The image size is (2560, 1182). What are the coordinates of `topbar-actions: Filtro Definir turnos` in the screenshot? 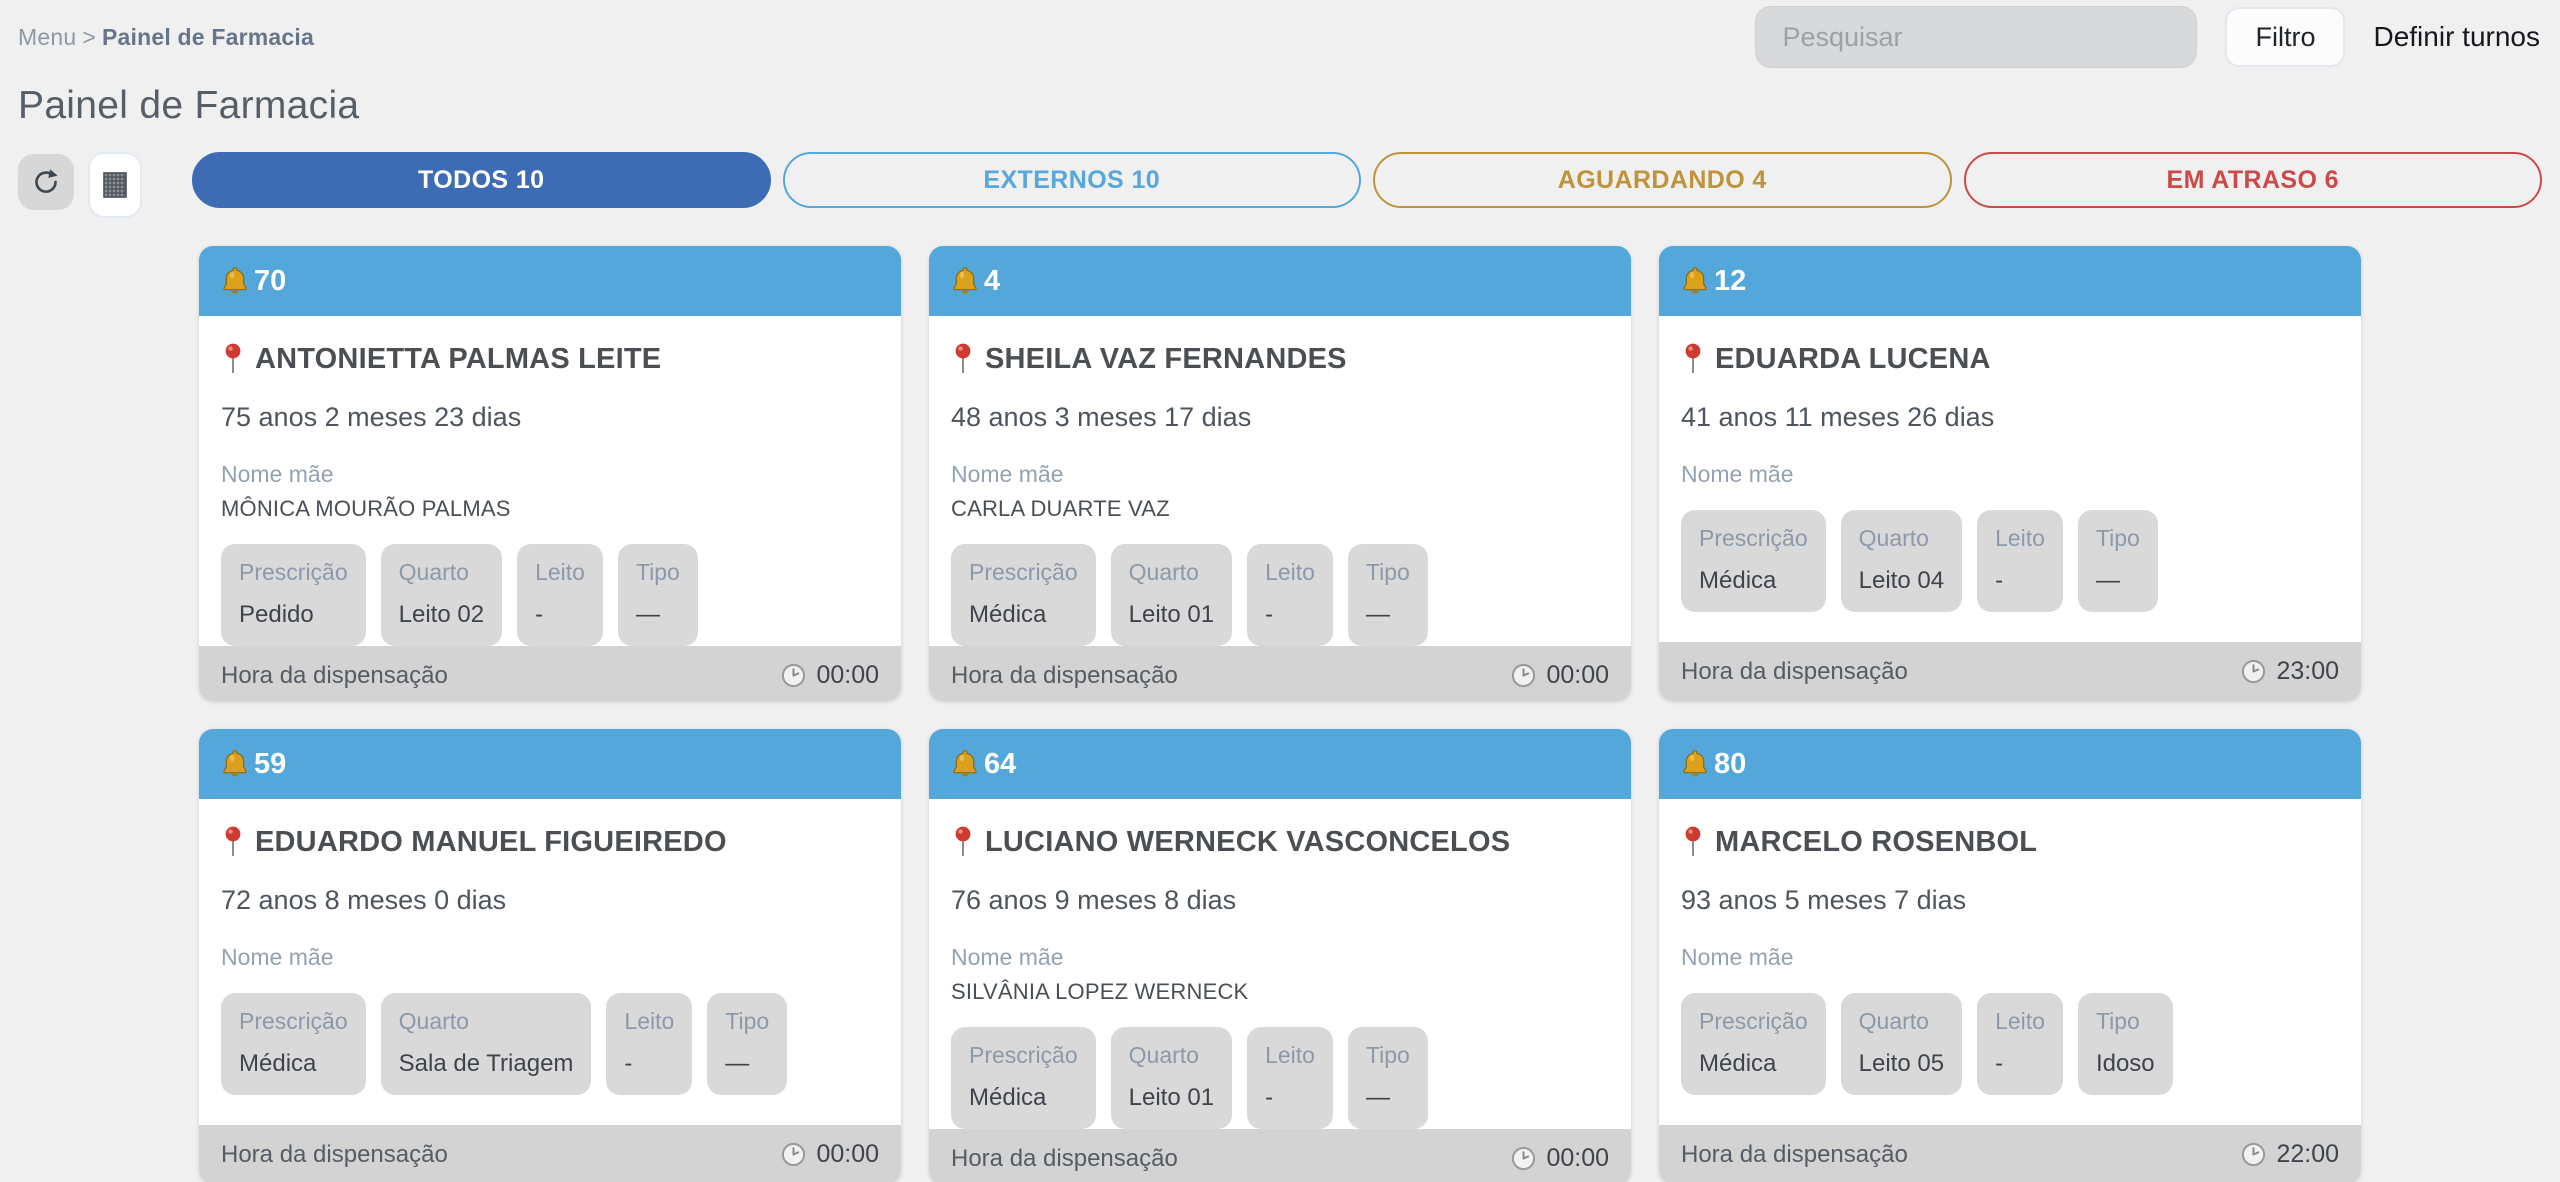 It's located at (2147, 37).